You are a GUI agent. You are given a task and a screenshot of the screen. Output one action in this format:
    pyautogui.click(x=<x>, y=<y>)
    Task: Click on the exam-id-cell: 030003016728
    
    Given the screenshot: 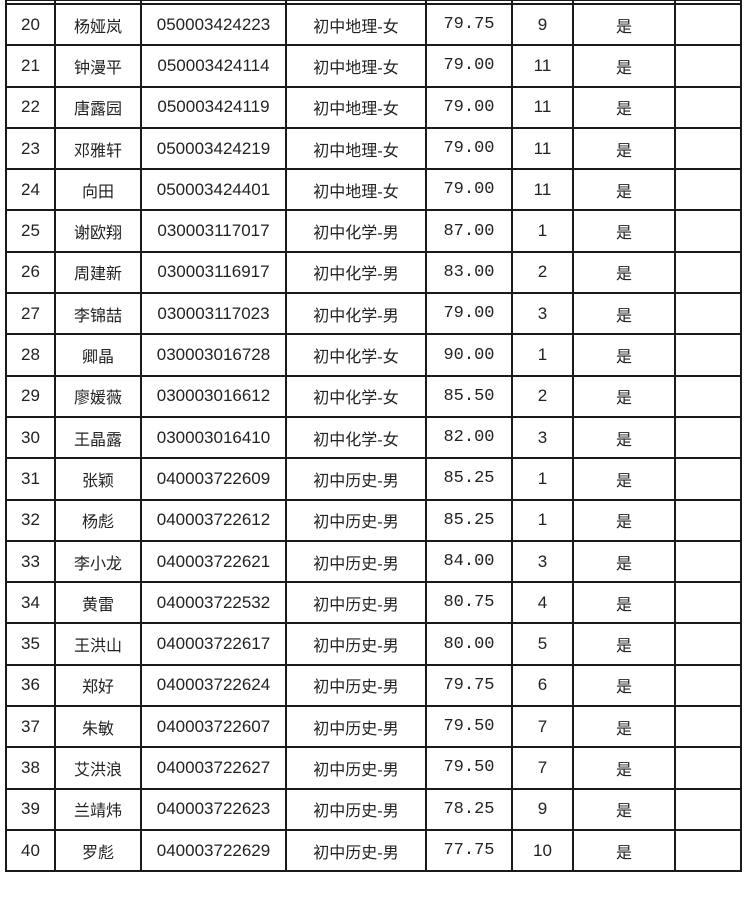 What is the action you would take?
    pyautogui.click(x=213, y=355)
    